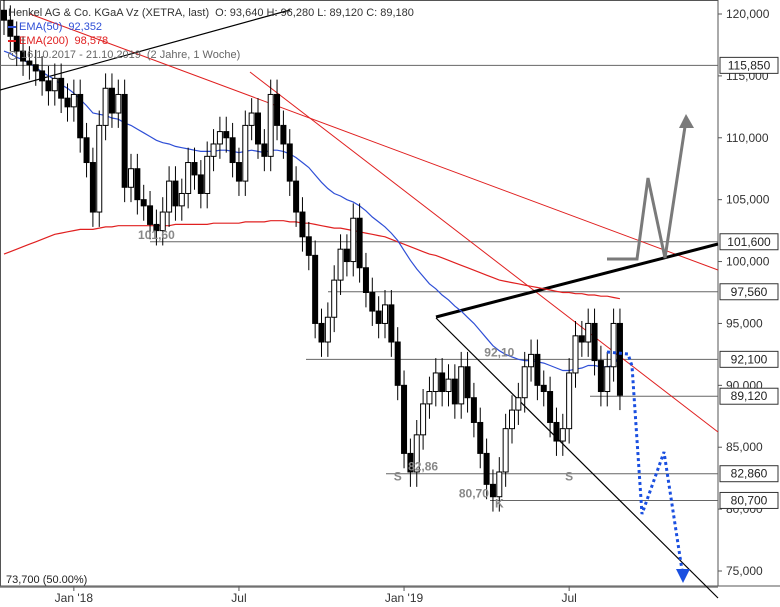  What do you see at coordinates (314, 13) in the screenshot?
I see `ohlc-readout: O: 93,640 H: 96,280 L: 89,120 C: 89,180` at bounding box center [314, 13].